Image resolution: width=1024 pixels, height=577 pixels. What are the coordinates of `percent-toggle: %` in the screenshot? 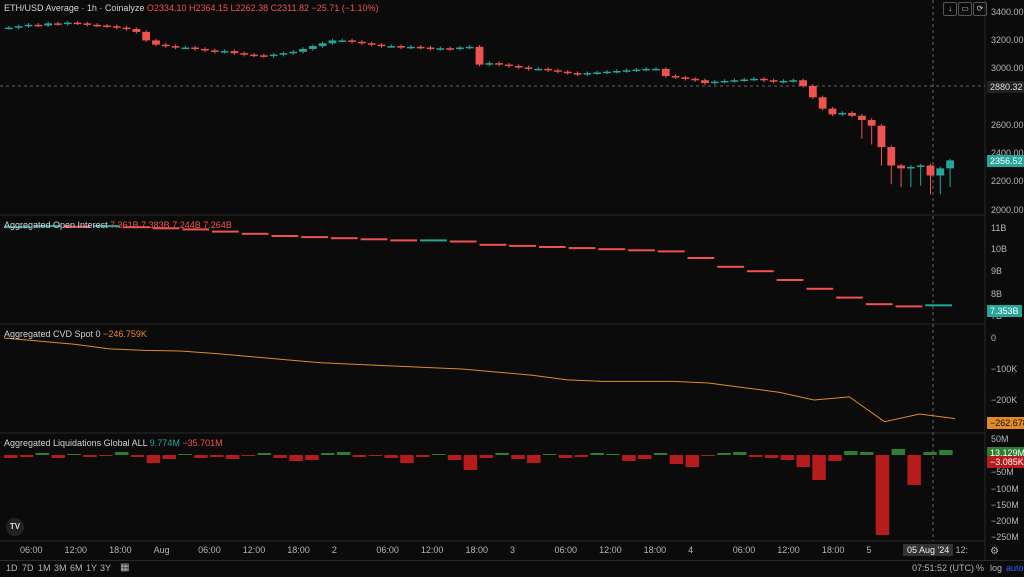 It's located at (980, 568).